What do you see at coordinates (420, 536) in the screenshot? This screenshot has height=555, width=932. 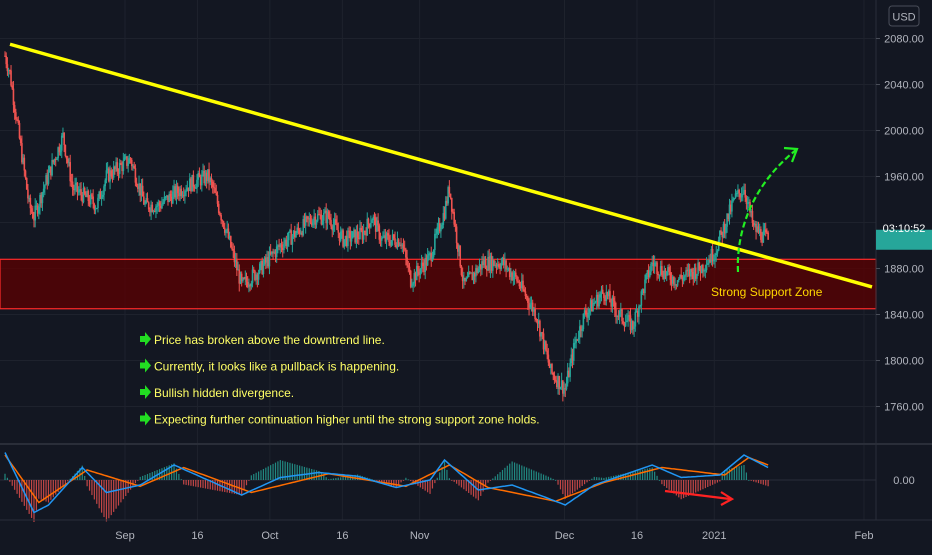 I see `time-tick-label: Nov` at bounding box center [420, 536].